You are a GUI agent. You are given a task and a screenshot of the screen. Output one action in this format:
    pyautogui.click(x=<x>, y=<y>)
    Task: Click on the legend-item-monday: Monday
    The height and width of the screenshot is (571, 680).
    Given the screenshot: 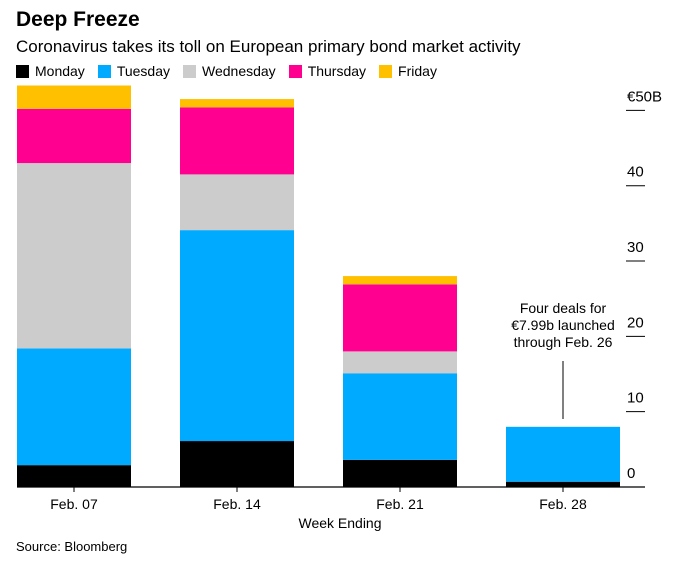 What is the action you would take?
    pyautogui.click(x=50, y=71)
    